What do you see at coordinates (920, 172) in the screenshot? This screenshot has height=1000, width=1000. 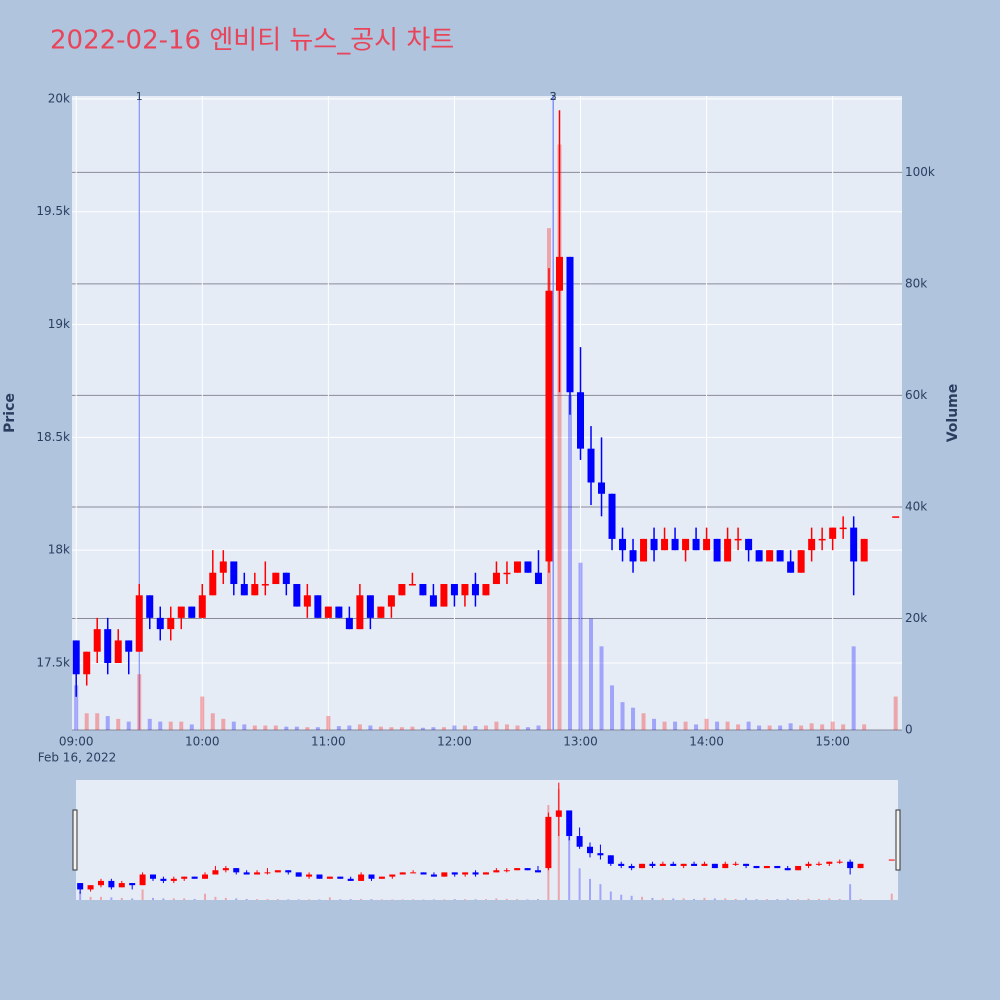 I see `y2-tick-label: 100k` at bounding box center [920, 172].